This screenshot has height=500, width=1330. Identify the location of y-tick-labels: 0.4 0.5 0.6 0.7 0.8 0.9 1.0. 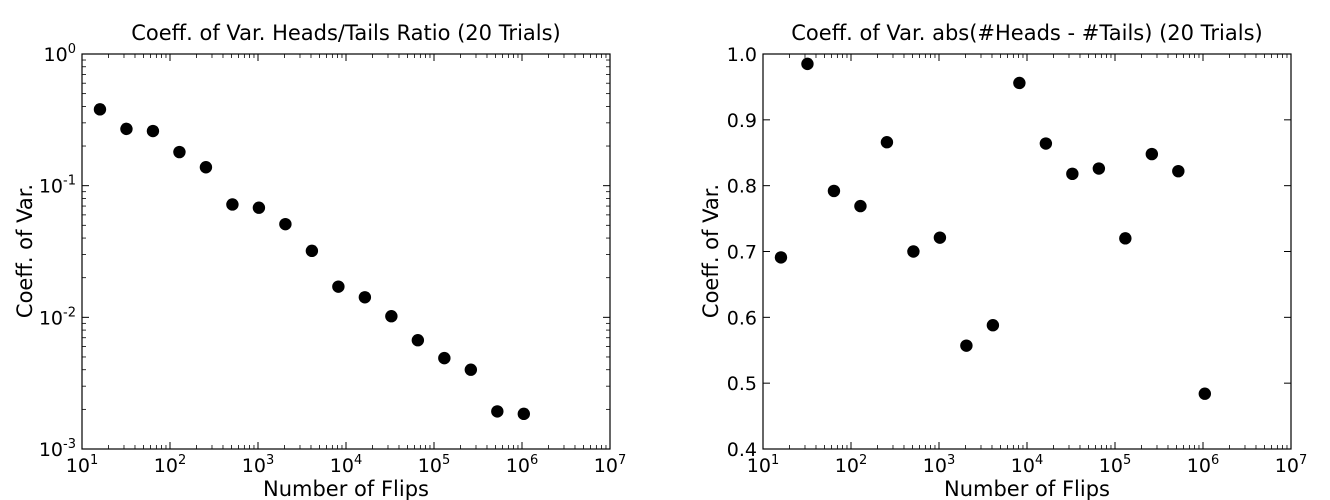
(742, 252).